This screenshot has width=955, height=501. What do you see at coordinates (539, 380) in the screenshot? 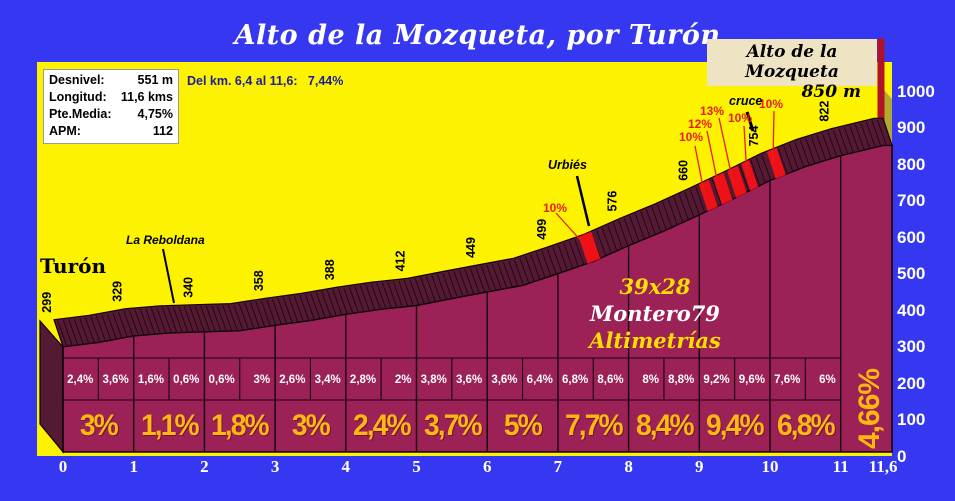
I see `halfkm-gradient-cell: 6,4%` at bounding box center [539, 380].